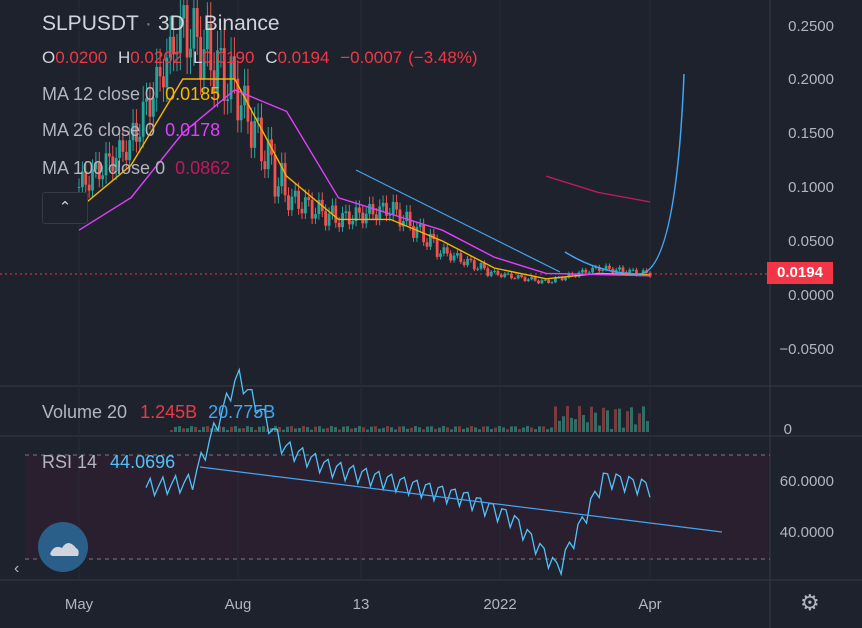 This screenshot has width=862, height=628. Describe the element at coordinates (108, 462) in the screenshot. I see `rsi-legend: RSI 14 44.0696` at that location.